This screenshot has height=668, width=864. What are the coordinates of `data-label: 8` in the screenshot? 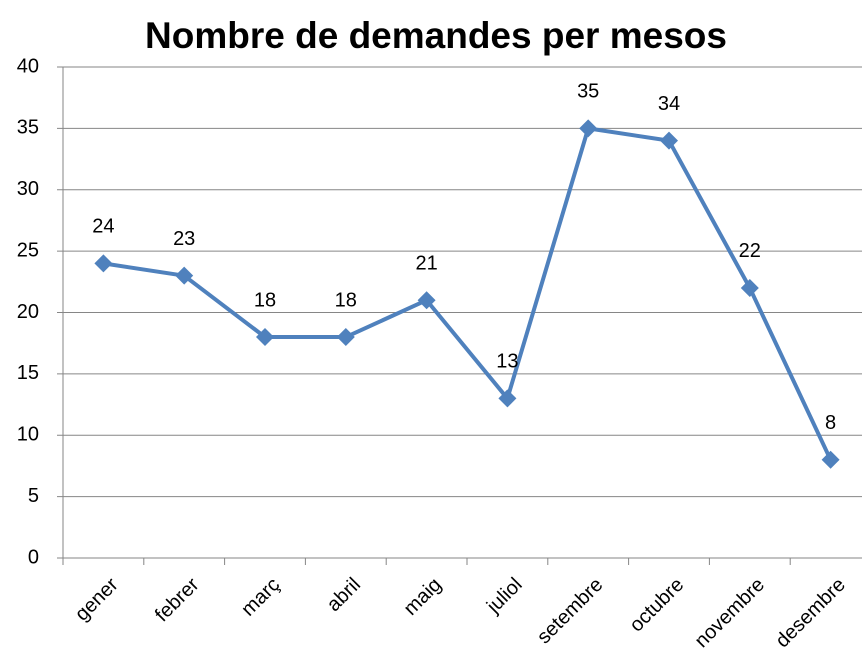 It's located at (830, 423).